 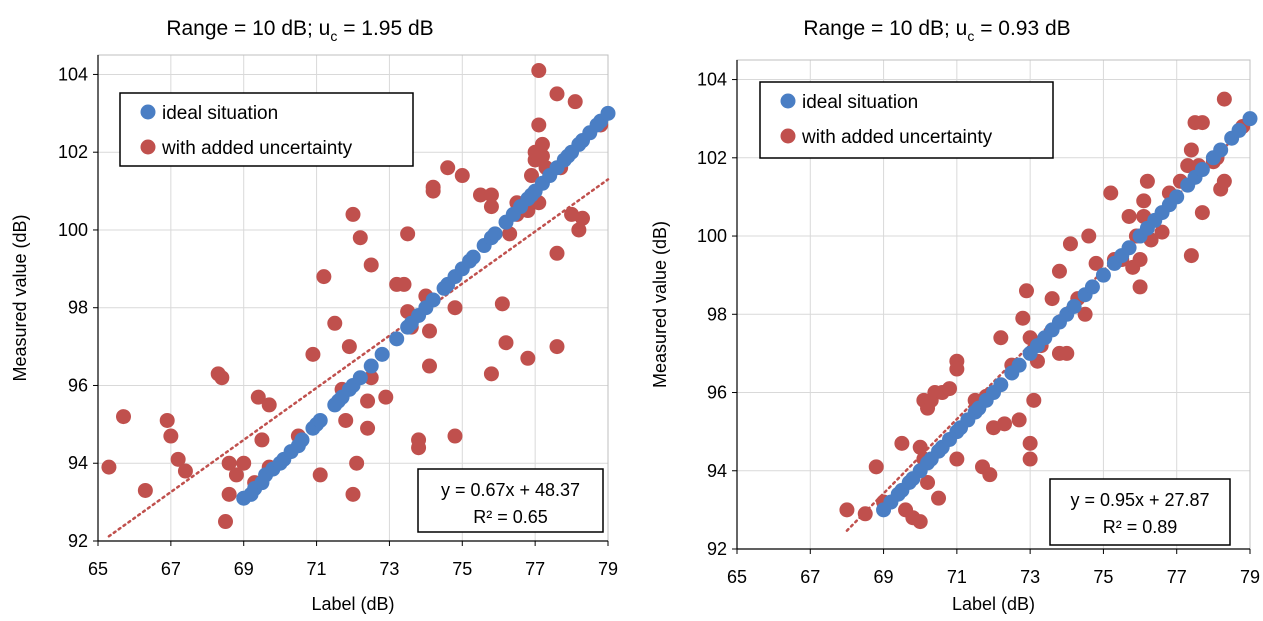 What do you see at coordinates (389, 569) in the screenshot?
I see `x-tick-label: 73` at bounding box center [389, 569].